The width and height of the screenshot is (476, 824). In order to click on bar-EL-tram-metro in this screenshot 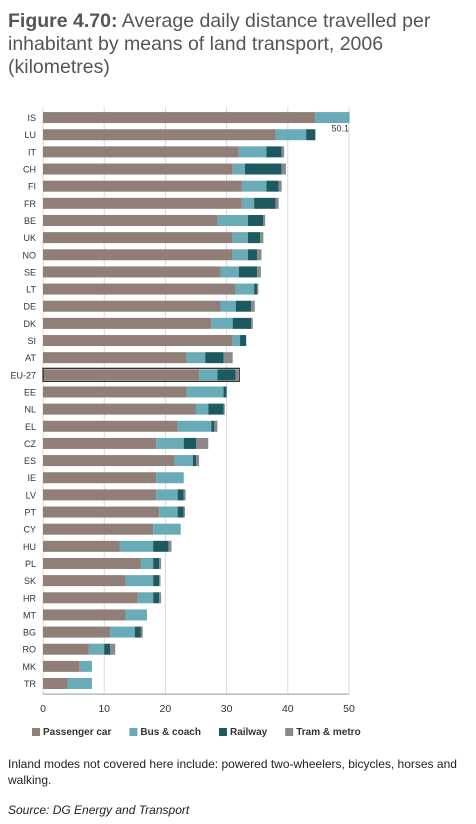, I will do `click(216, 426)`.